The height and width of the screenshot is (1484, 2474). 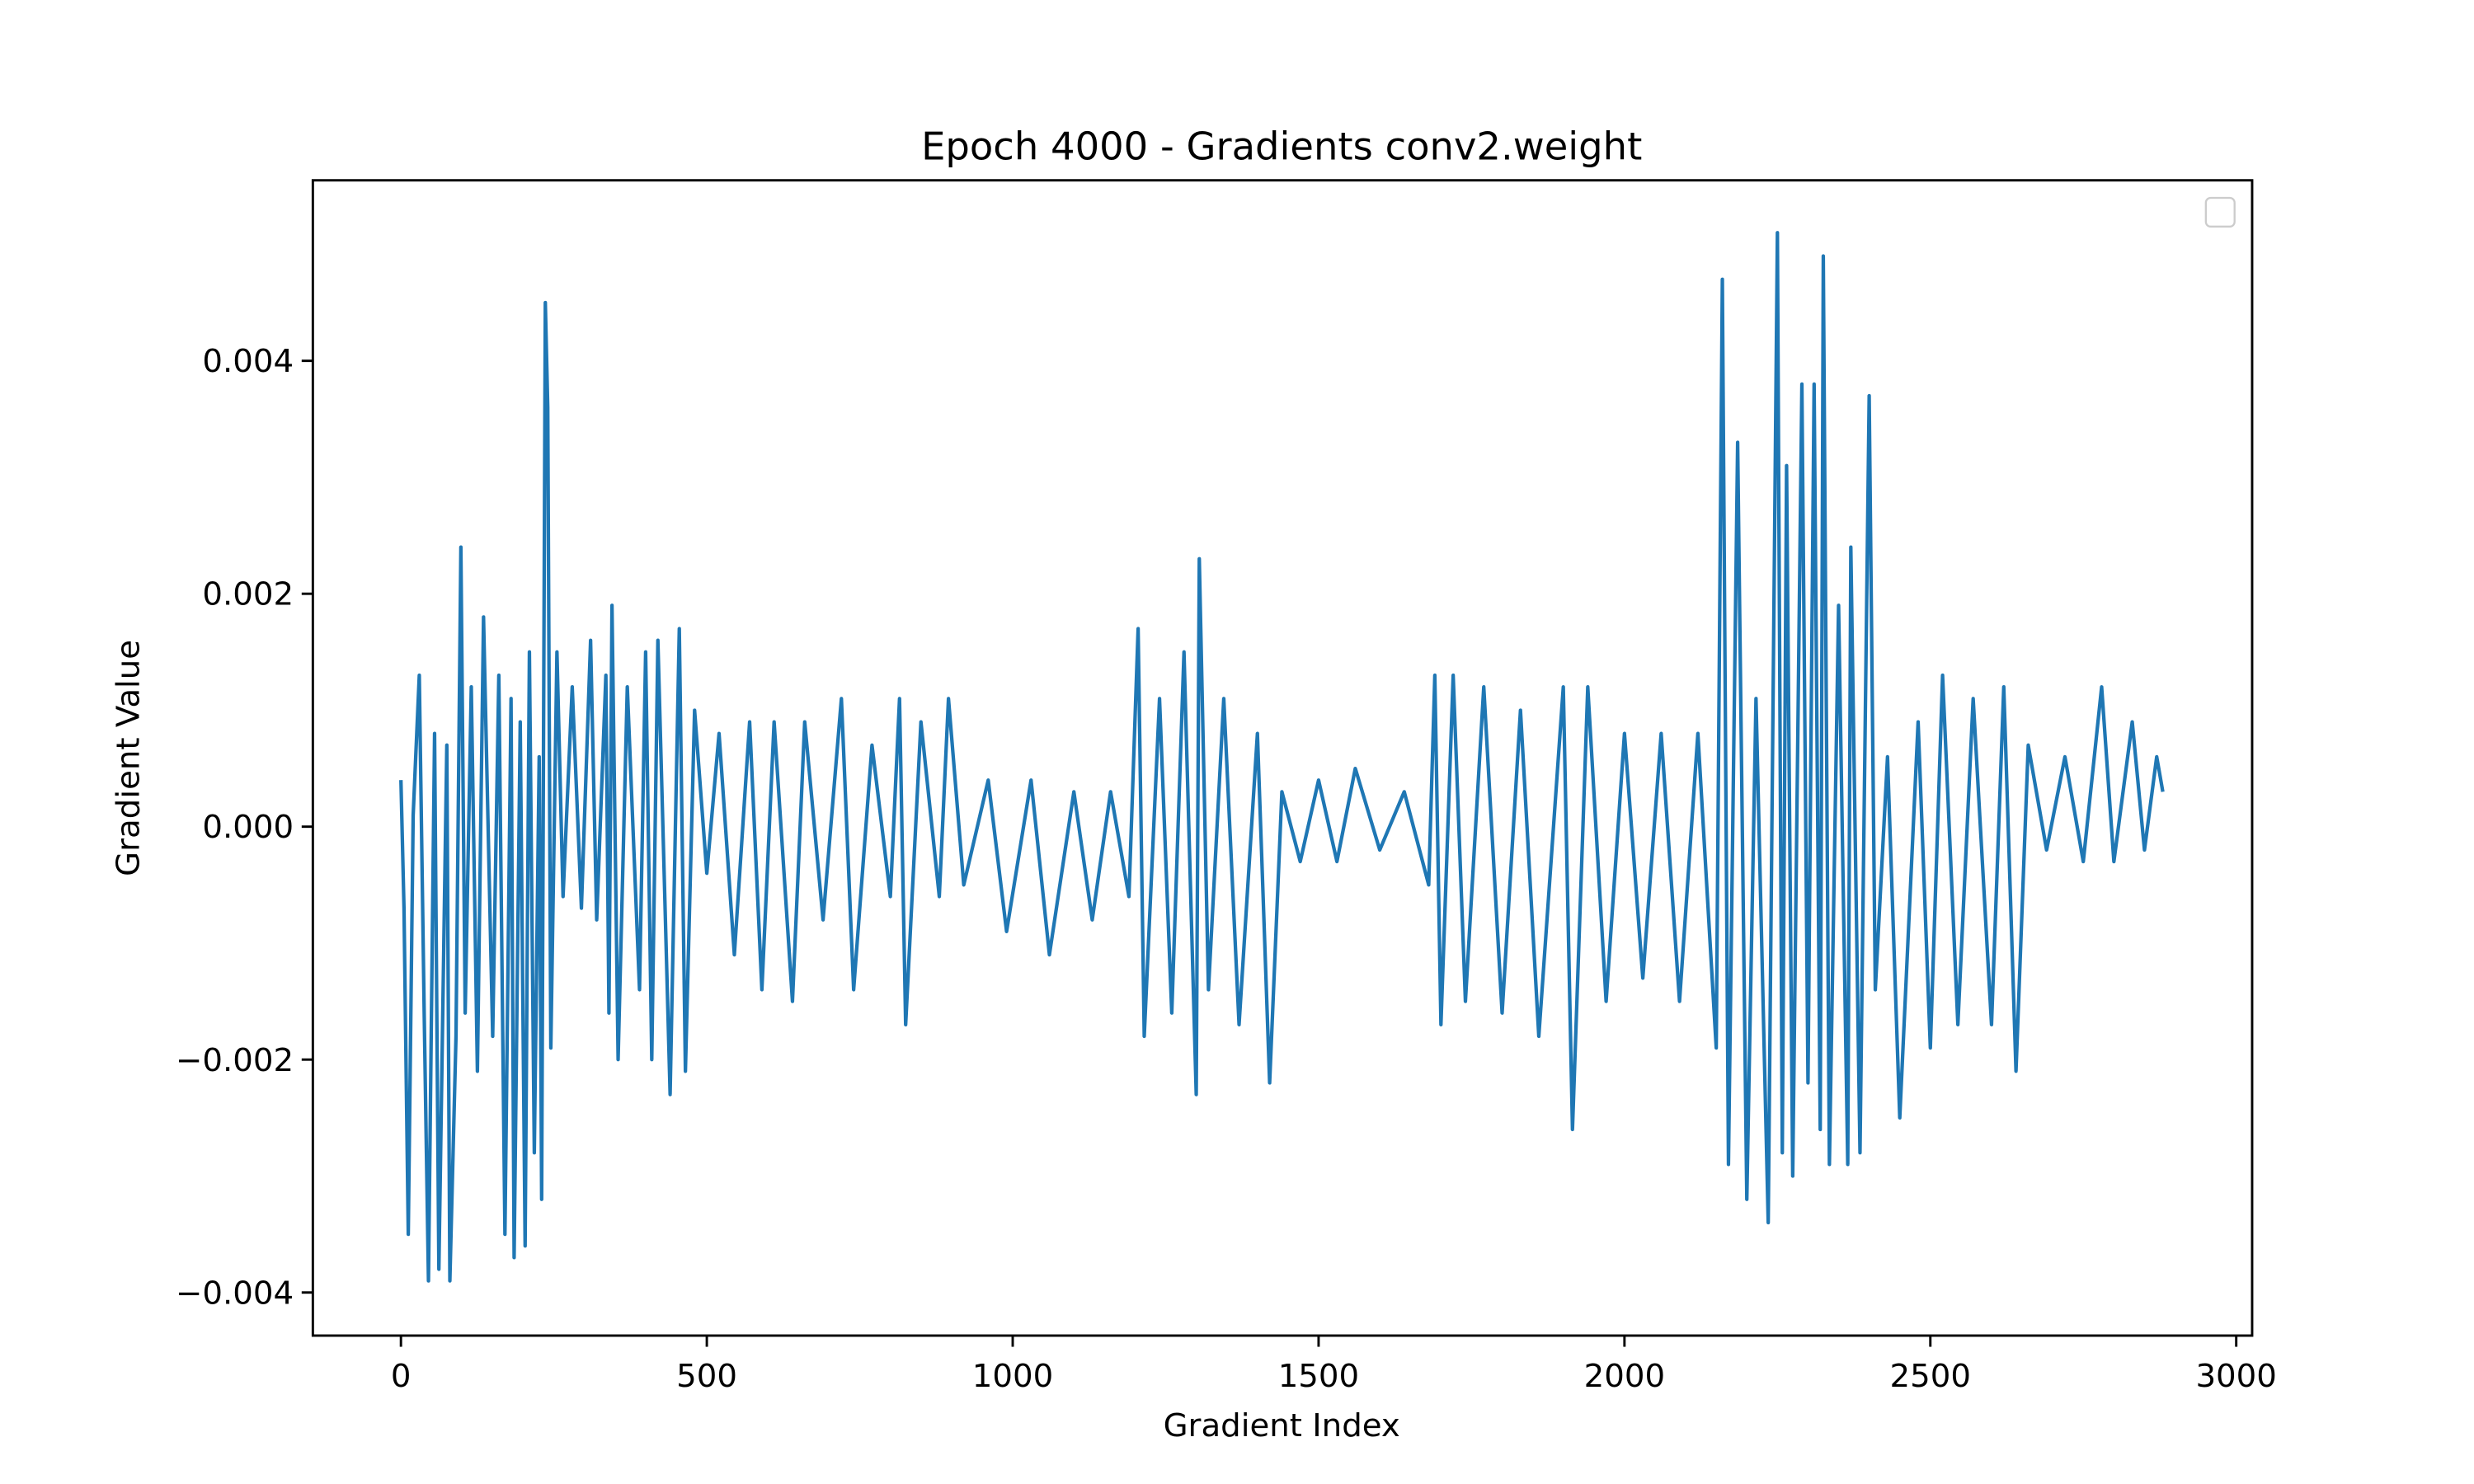 I want to click on x-tick-label: 3000, so click(x=2235, y=1376).